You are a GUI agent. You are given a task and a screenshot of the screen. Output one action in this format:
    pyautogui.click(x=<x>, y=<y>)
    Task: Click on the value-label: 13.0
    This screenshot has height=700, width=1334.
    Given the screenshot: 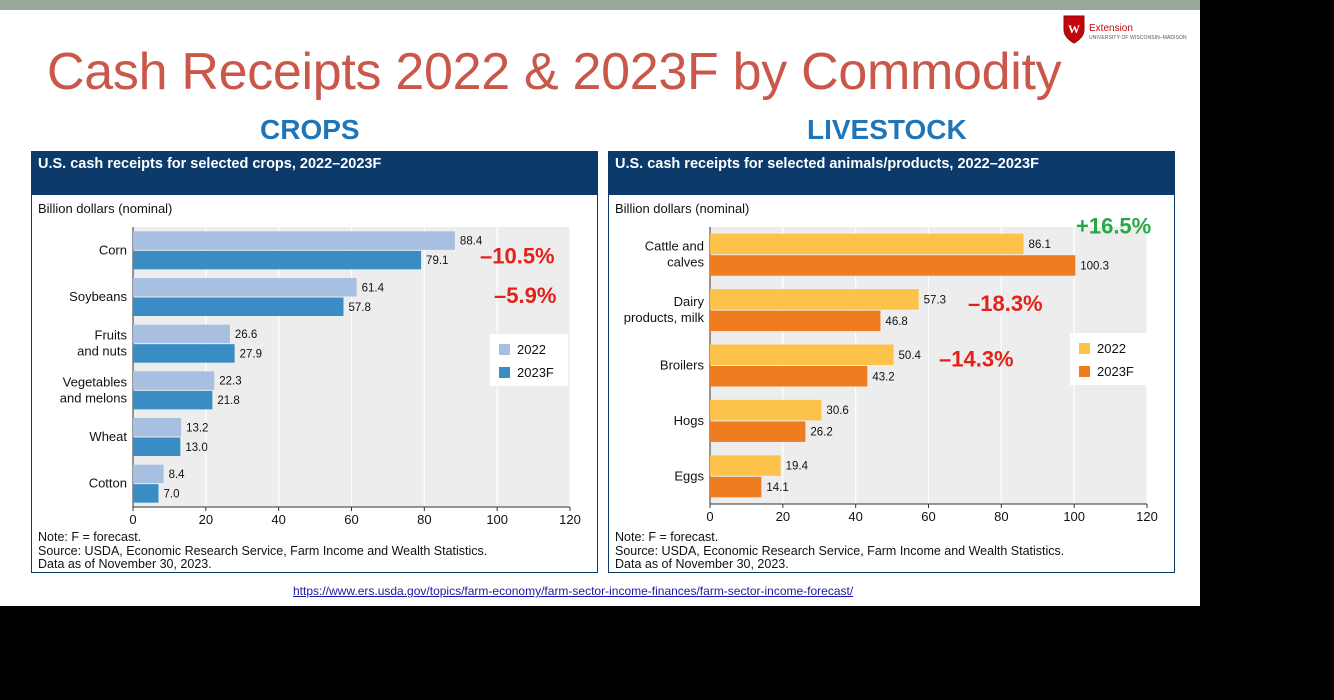 What is the action you would take?
    pyautogui.click(x=196, y=448)
    